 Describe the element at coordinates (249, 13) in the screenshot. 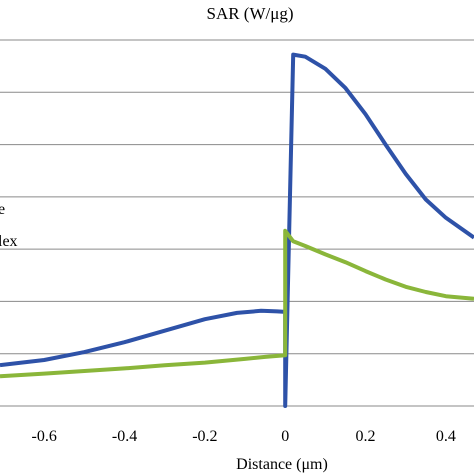

I see `chart-title: SAR (W/μg)` at that location.